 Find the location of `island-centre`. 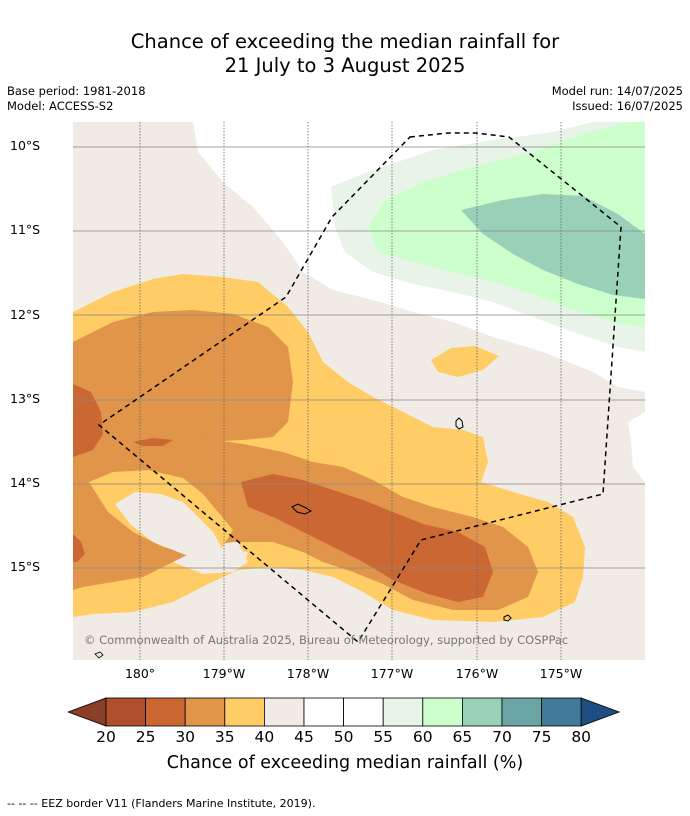

island-centre is located at coordinates (459, 423).